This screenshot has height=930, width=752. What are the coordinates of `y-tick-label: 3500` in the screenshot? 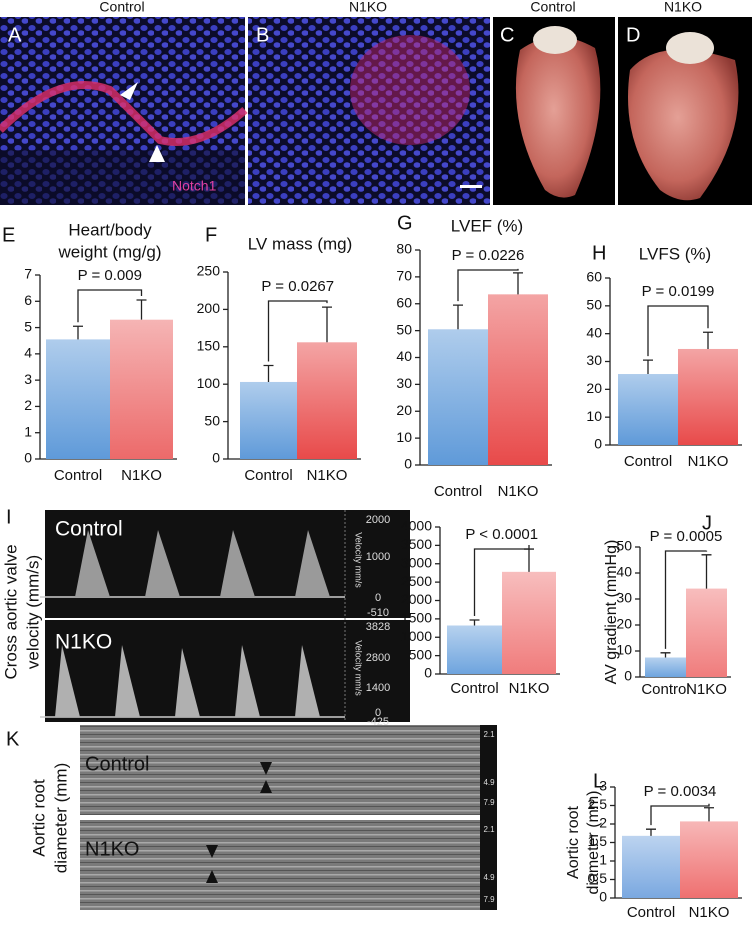 It's located at (416, 544).